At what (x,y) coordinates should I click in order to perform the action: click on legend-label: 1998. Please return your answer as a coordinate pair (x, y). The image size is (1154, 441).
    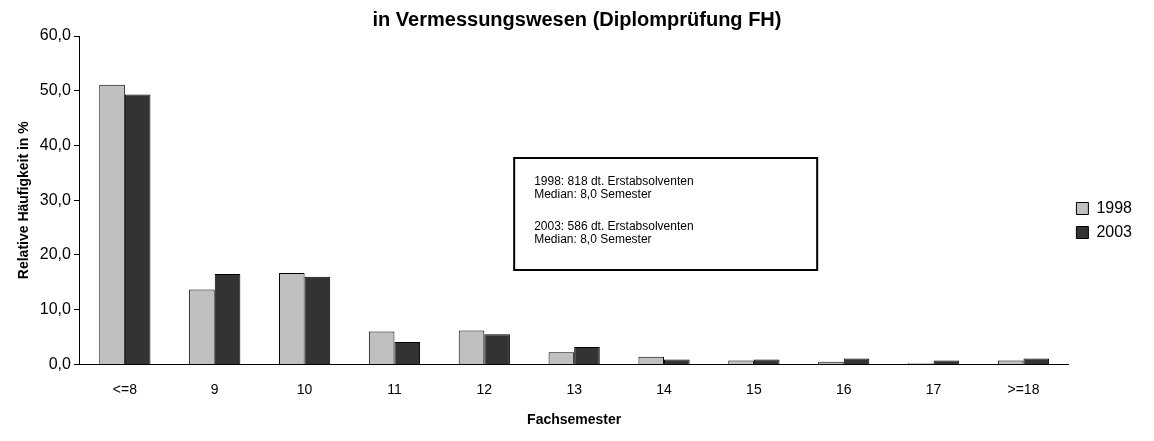
    Looking at the image, I should click on (1114, 207).